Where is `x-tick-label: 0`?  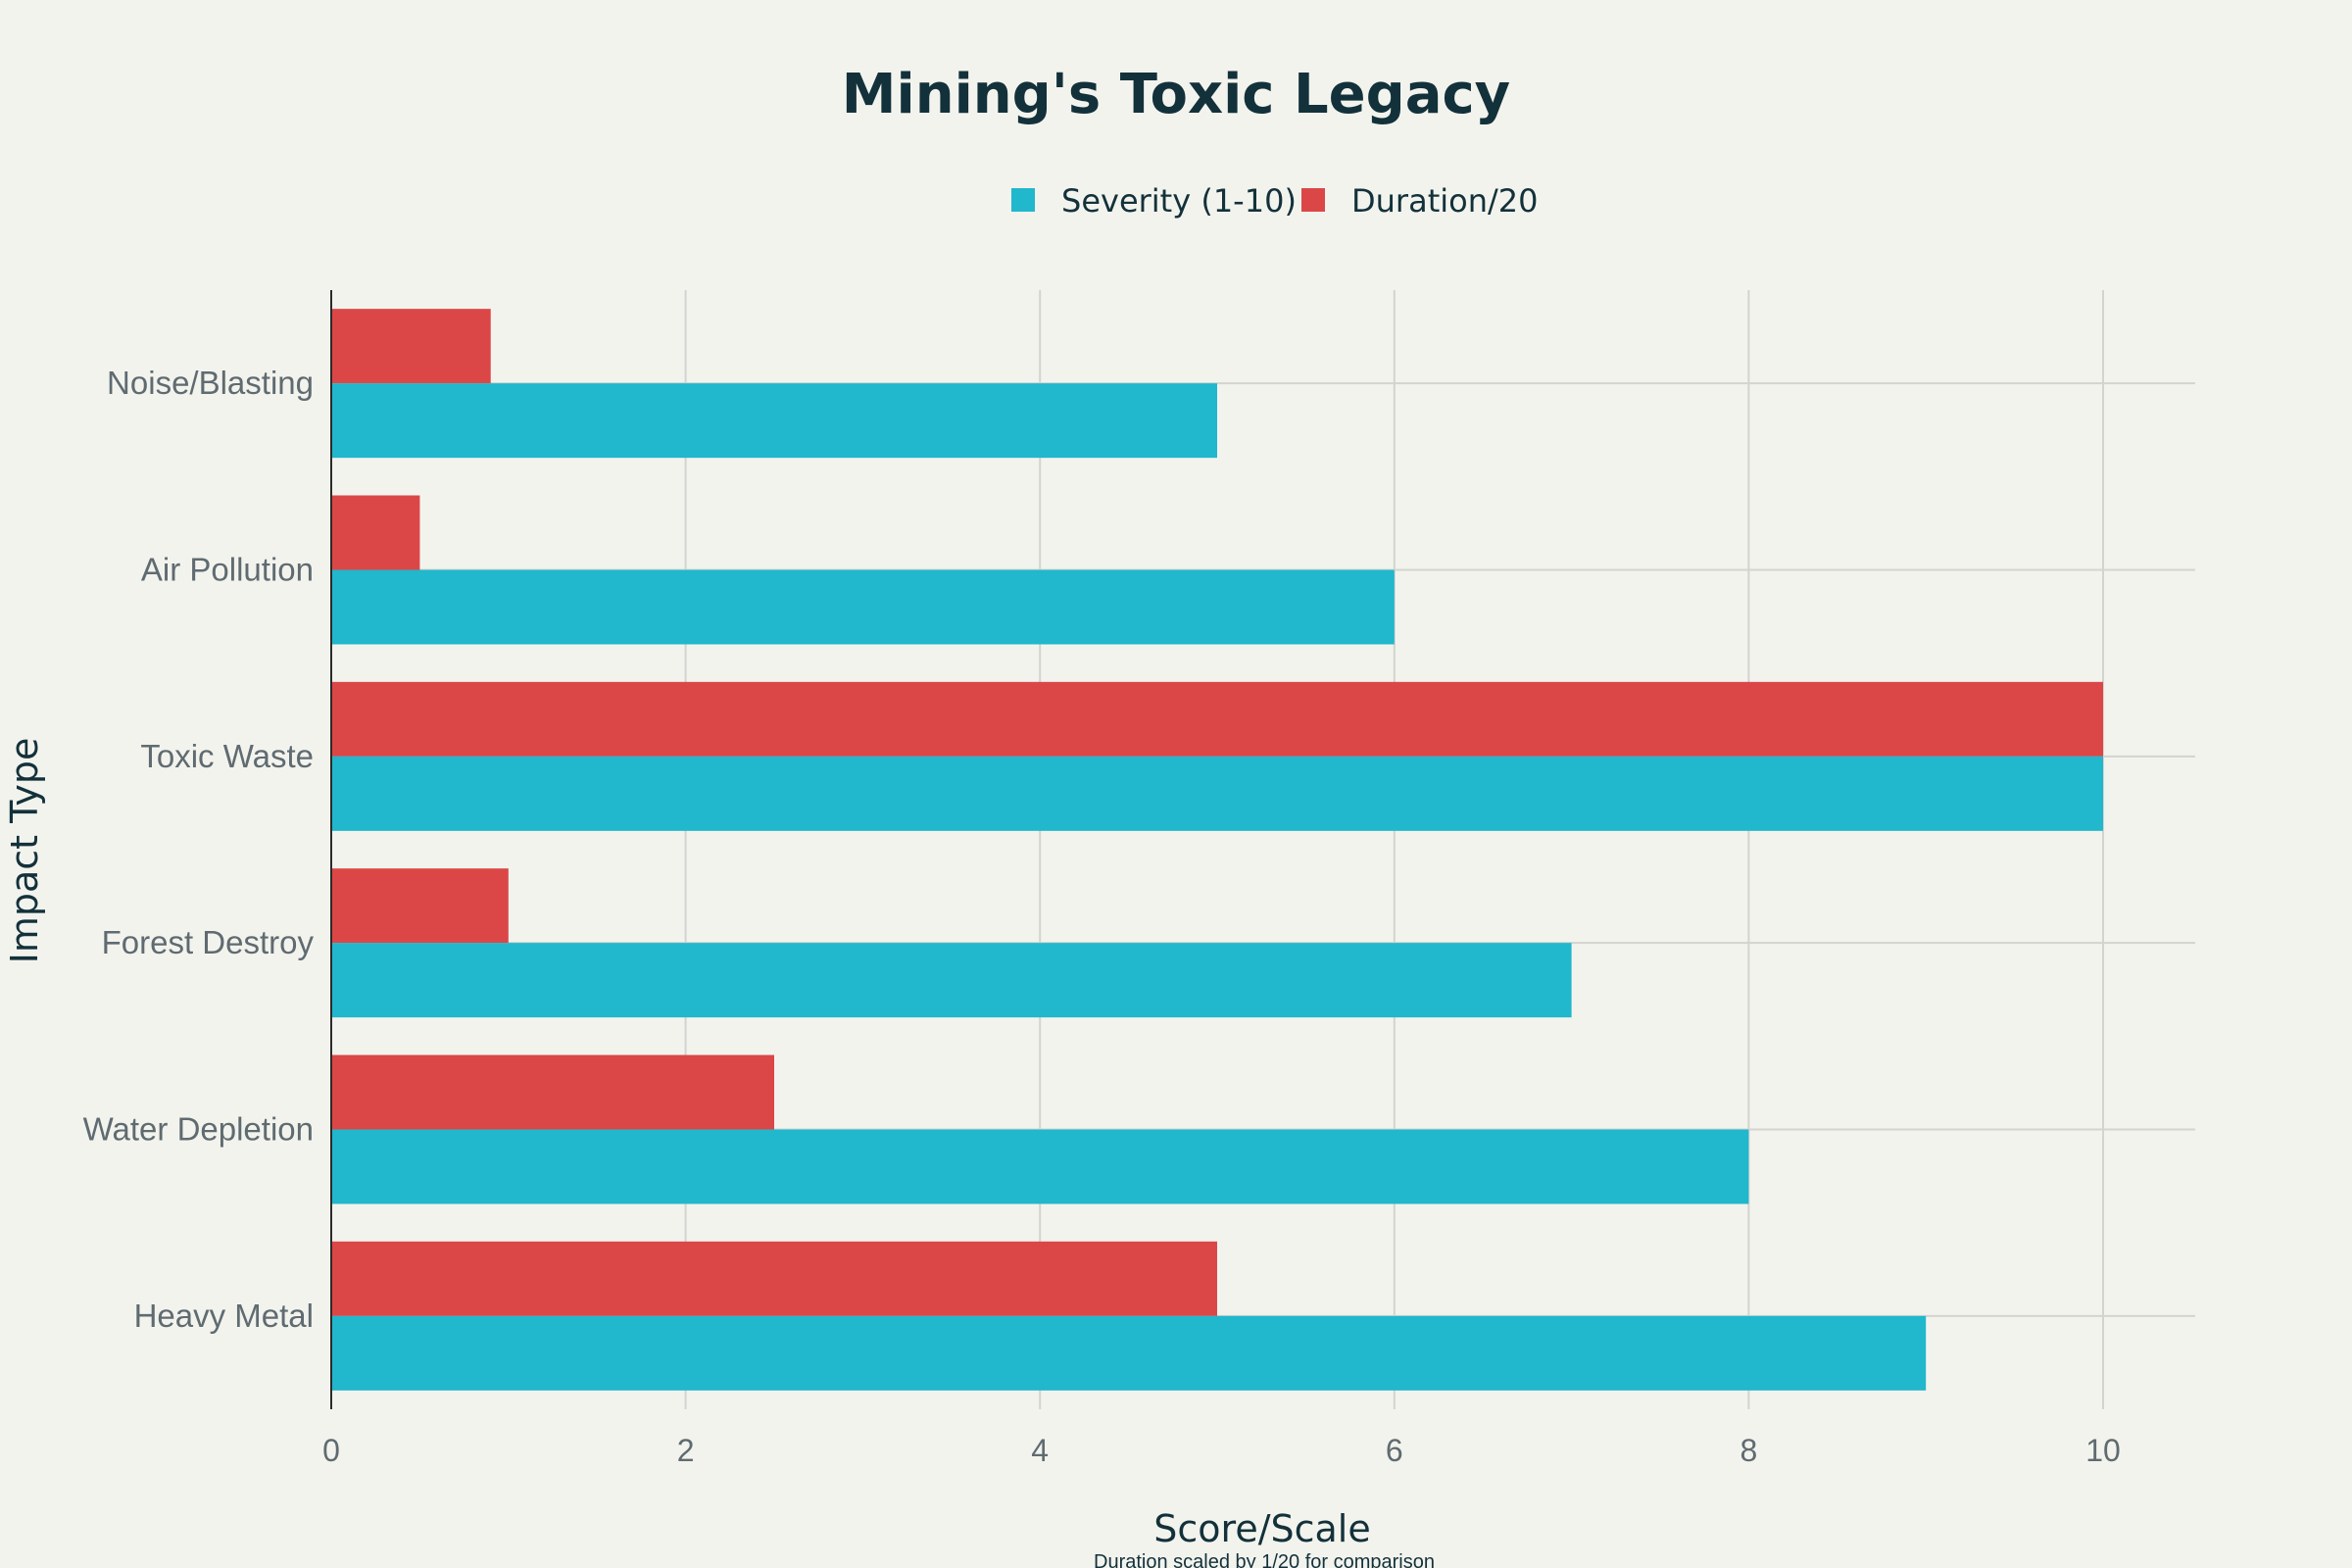 x-tick-label: 0 is located at coordinates (331, 1450).